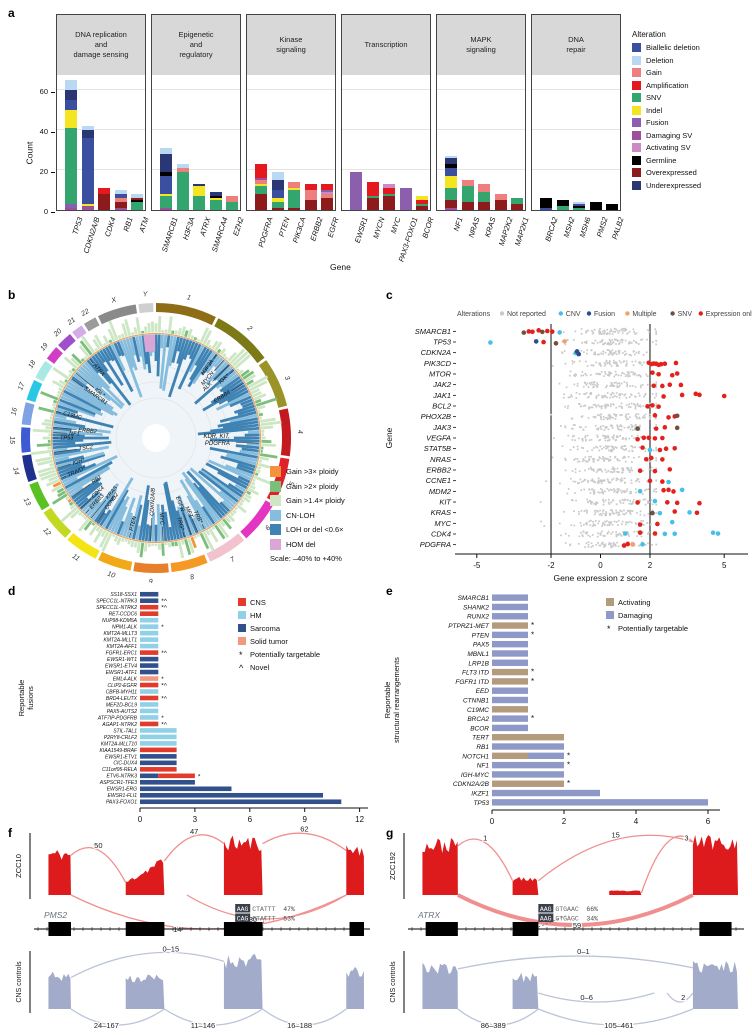  I want to click on legend-dot, so click(701, 313).